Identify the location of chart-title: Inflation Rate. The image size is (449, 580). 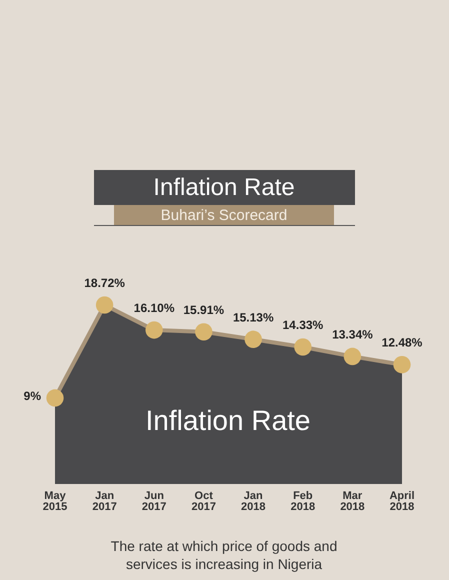
(224, 187).